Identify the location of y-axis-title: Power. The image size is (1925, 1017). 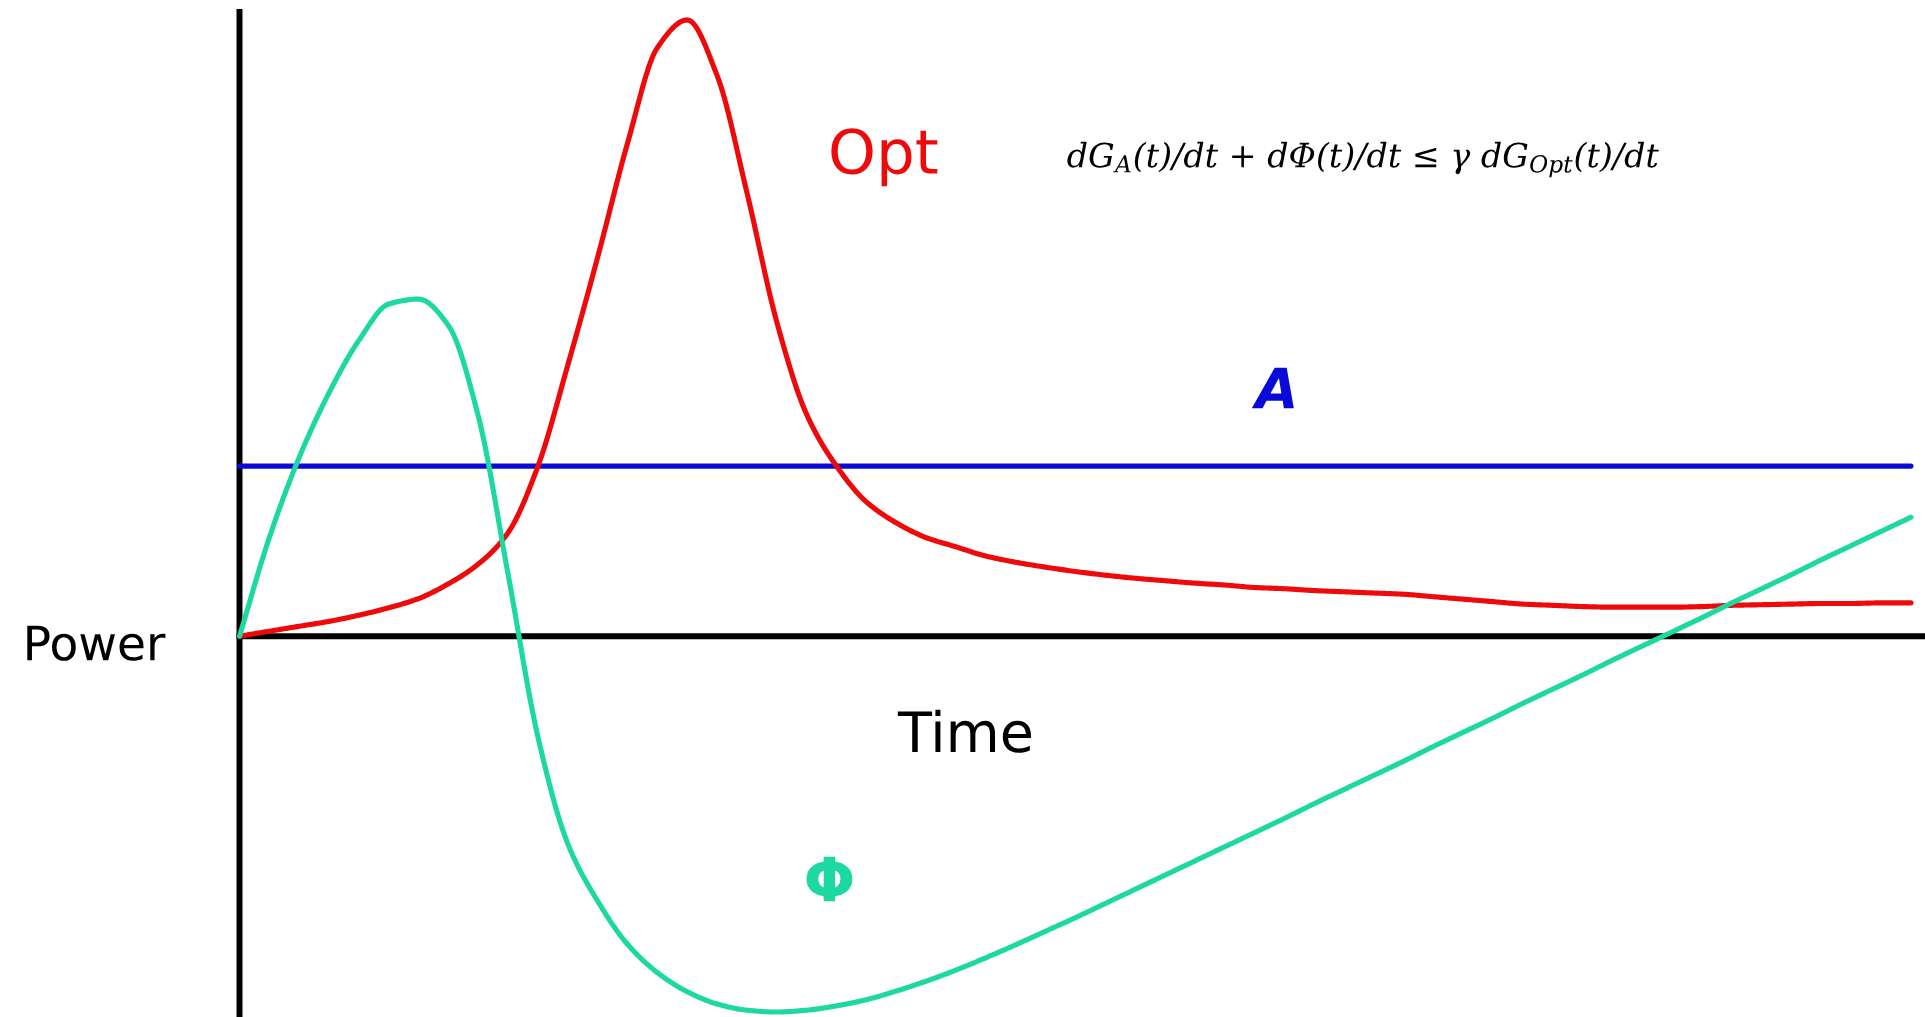
(96, 643).